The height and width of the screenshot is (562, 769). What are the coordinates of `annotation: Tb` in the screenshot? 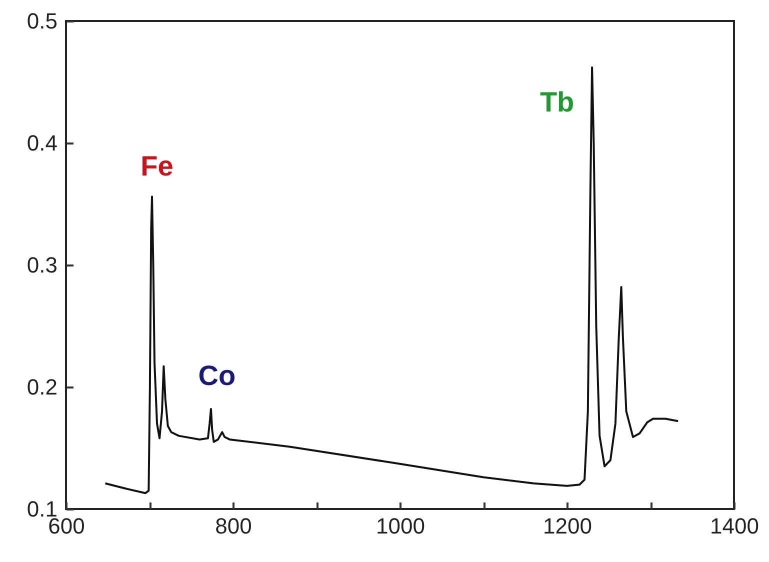 It's located at (557, 102).